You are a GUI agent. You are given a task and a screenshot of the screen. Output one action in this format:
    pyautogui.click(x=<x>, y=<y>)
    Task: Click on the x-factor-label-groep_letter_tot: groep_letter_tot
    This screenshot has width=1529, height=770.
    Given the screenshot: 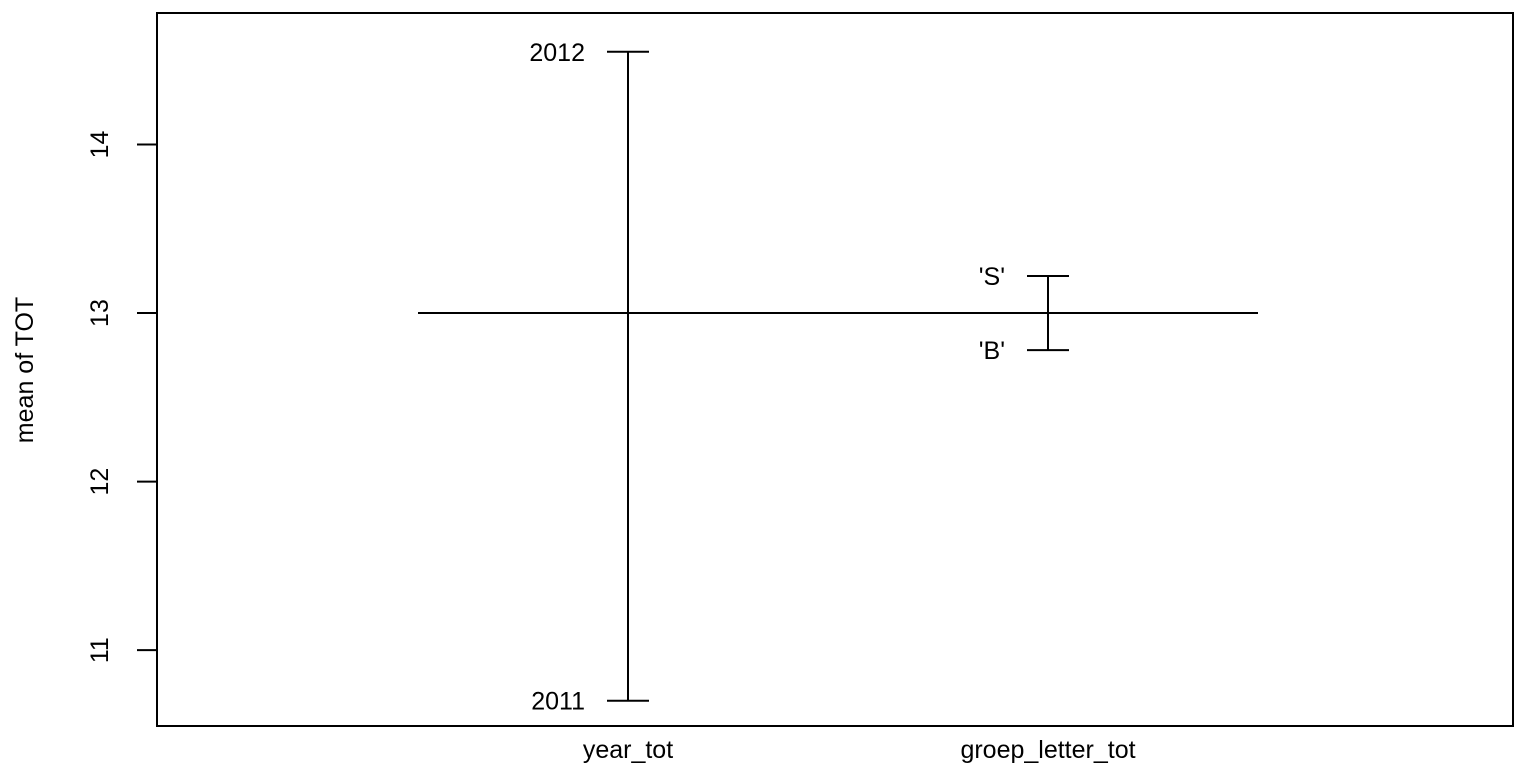 What is the action you would take?
    pyautogui.click(x=1047, y=750)
    